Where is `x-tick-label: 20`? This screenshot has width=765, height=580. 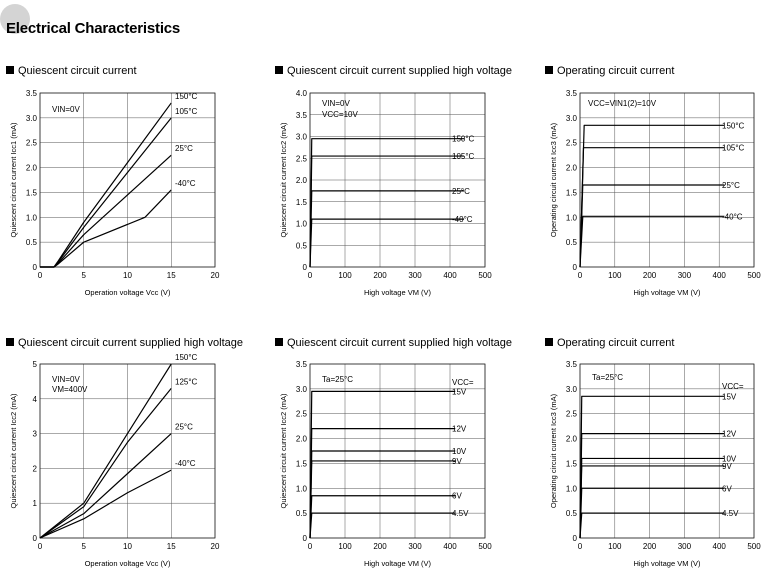
x-tick-label: 20 is located at coordinates (215, 546).